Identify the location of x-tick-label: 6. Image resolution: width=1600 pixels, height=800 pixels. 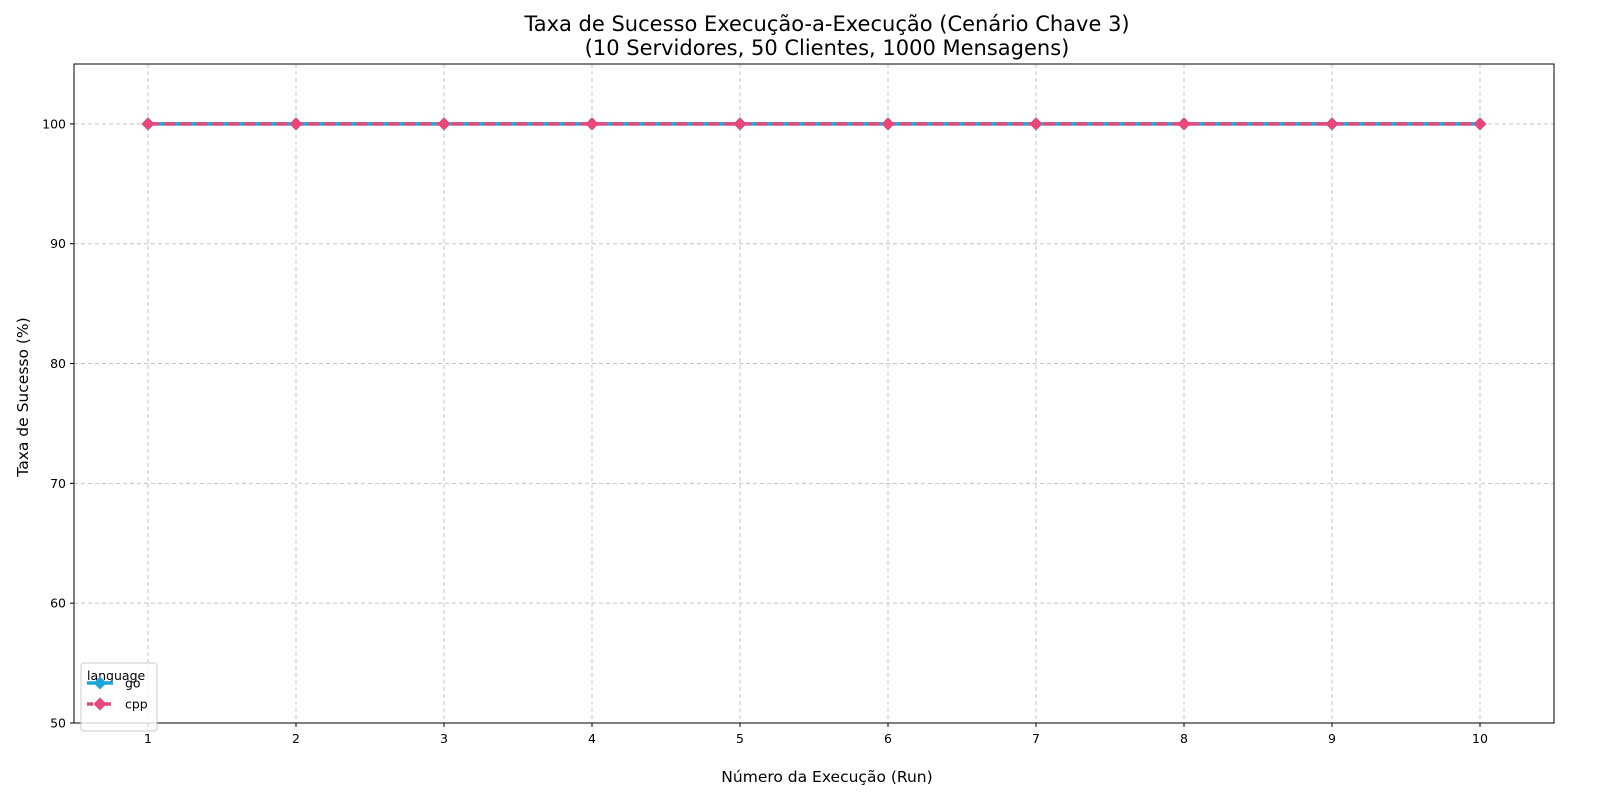
(888, 738).